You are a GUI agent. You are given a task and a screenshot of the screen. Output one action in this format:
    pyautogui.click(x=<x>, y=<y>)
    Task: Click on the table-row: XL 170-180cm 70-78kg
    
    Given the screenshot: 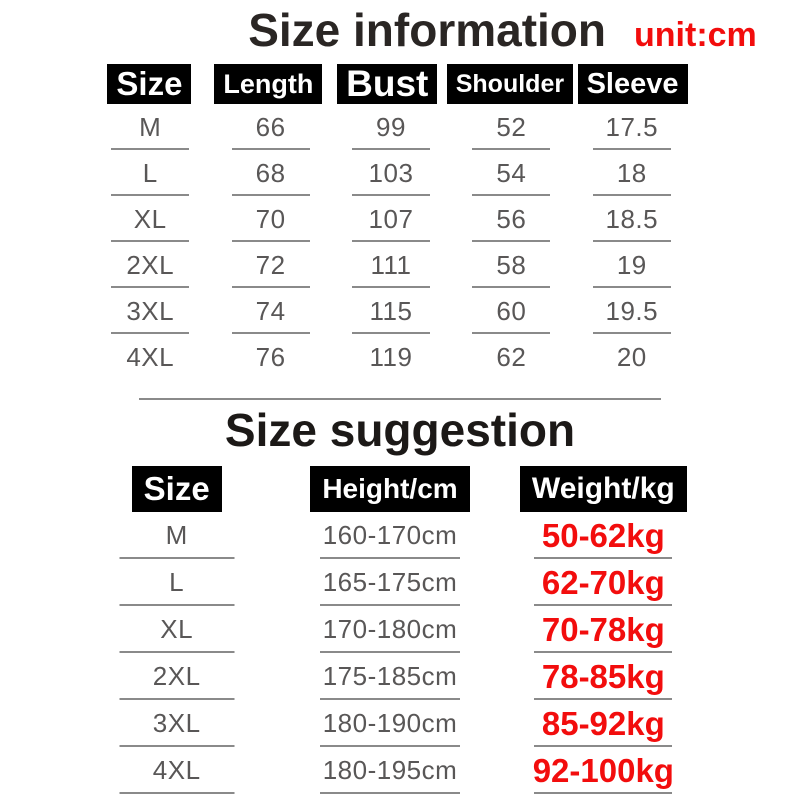 What is the action you would take?
    pyautogui.click(x=390, y=629)
    